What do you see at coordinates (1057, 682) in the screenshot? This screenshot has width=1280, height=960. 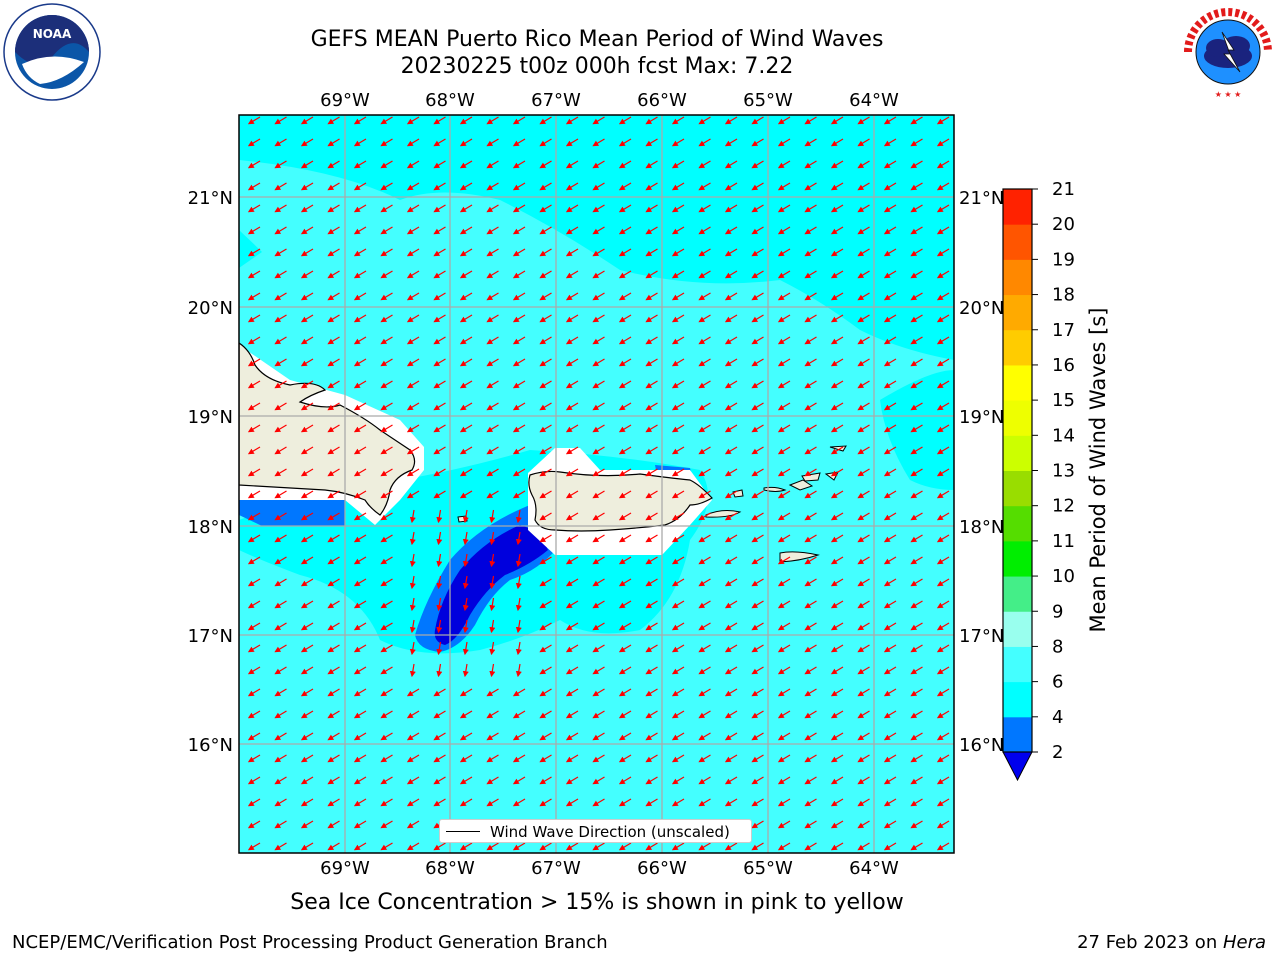 I see `colorbar-tick-label: 6` at bounding box center [1057, 682].